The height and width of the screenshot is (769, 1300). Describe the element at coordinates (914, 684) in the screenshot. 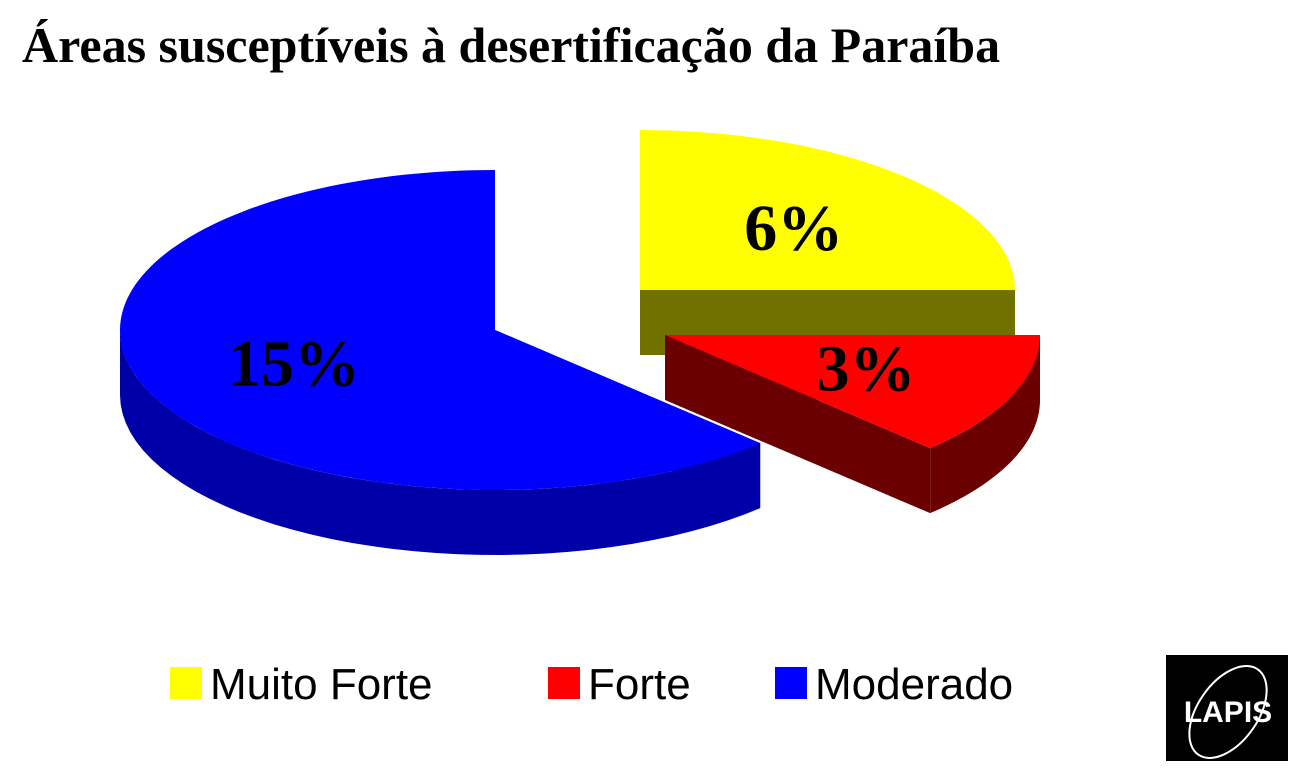

I see `legend-label: Moderado` at that location.